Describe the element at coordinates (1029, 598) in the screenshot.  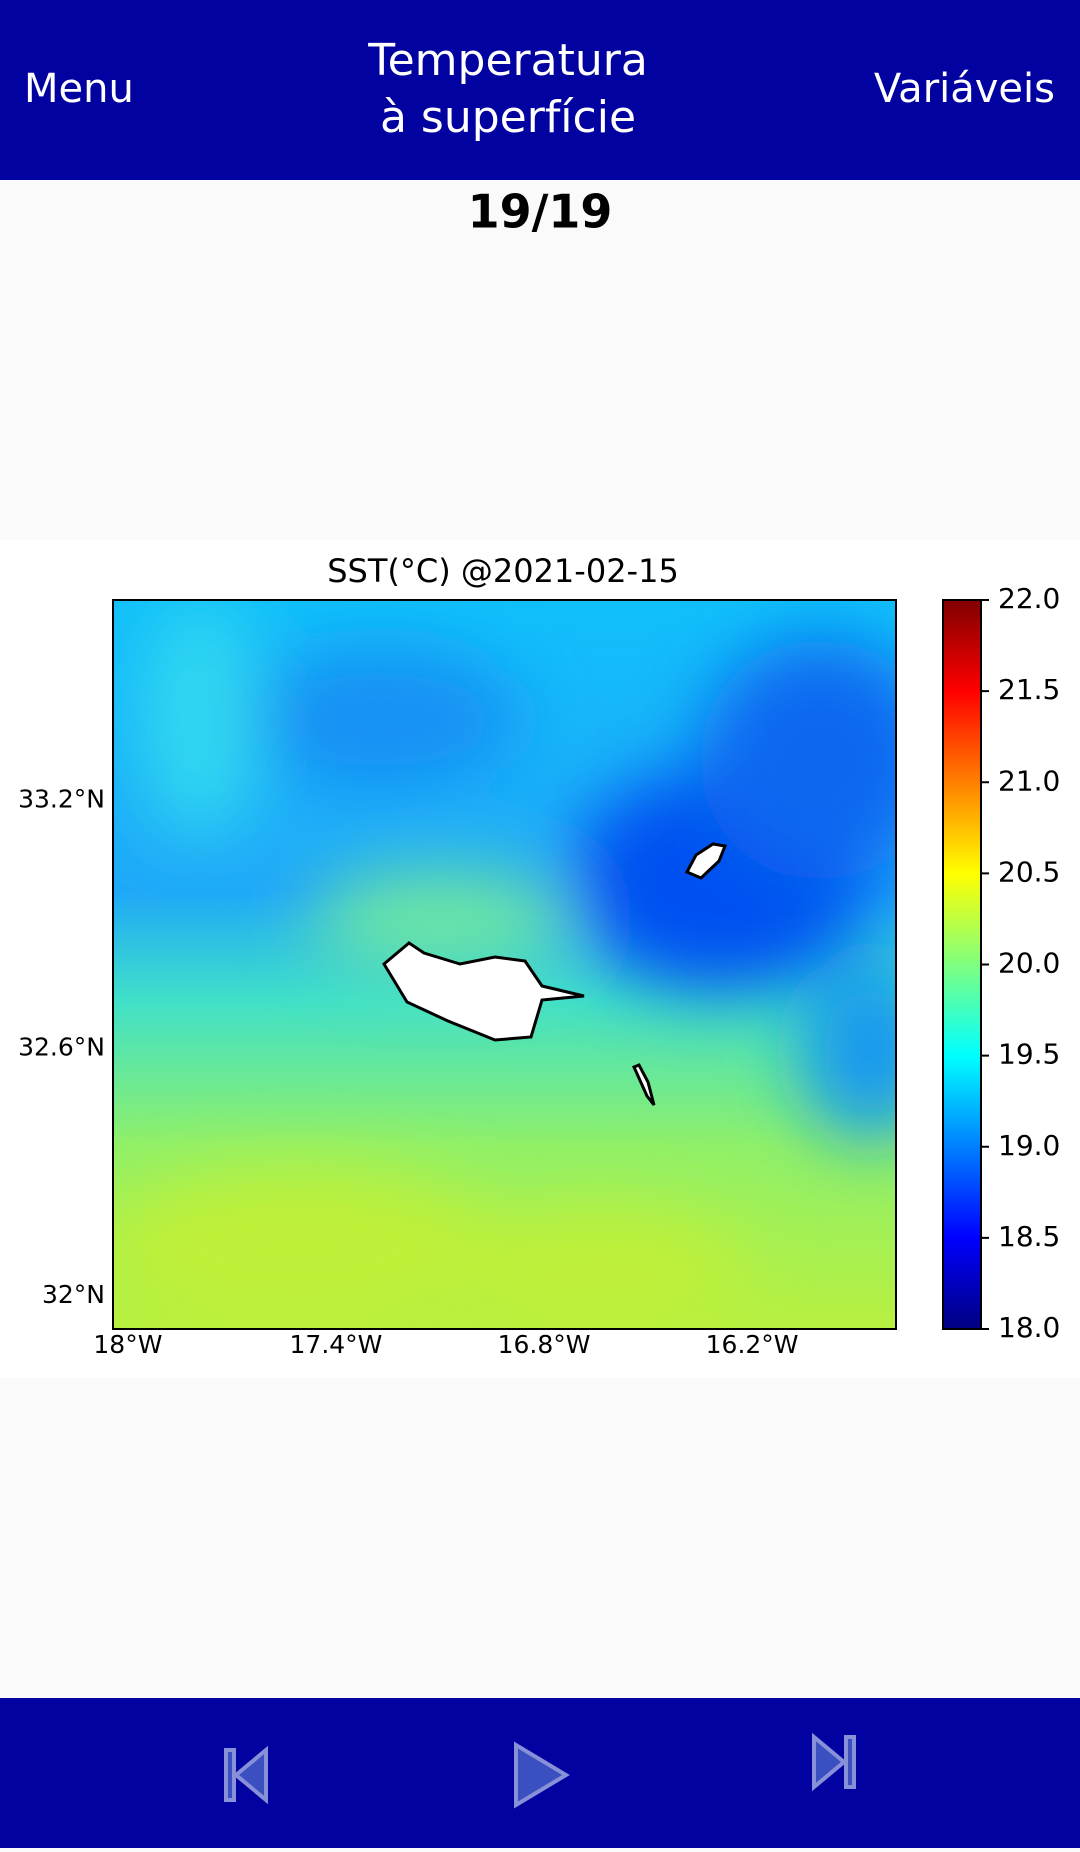
I see `colorbar-tick-label: 22.0` at that location.